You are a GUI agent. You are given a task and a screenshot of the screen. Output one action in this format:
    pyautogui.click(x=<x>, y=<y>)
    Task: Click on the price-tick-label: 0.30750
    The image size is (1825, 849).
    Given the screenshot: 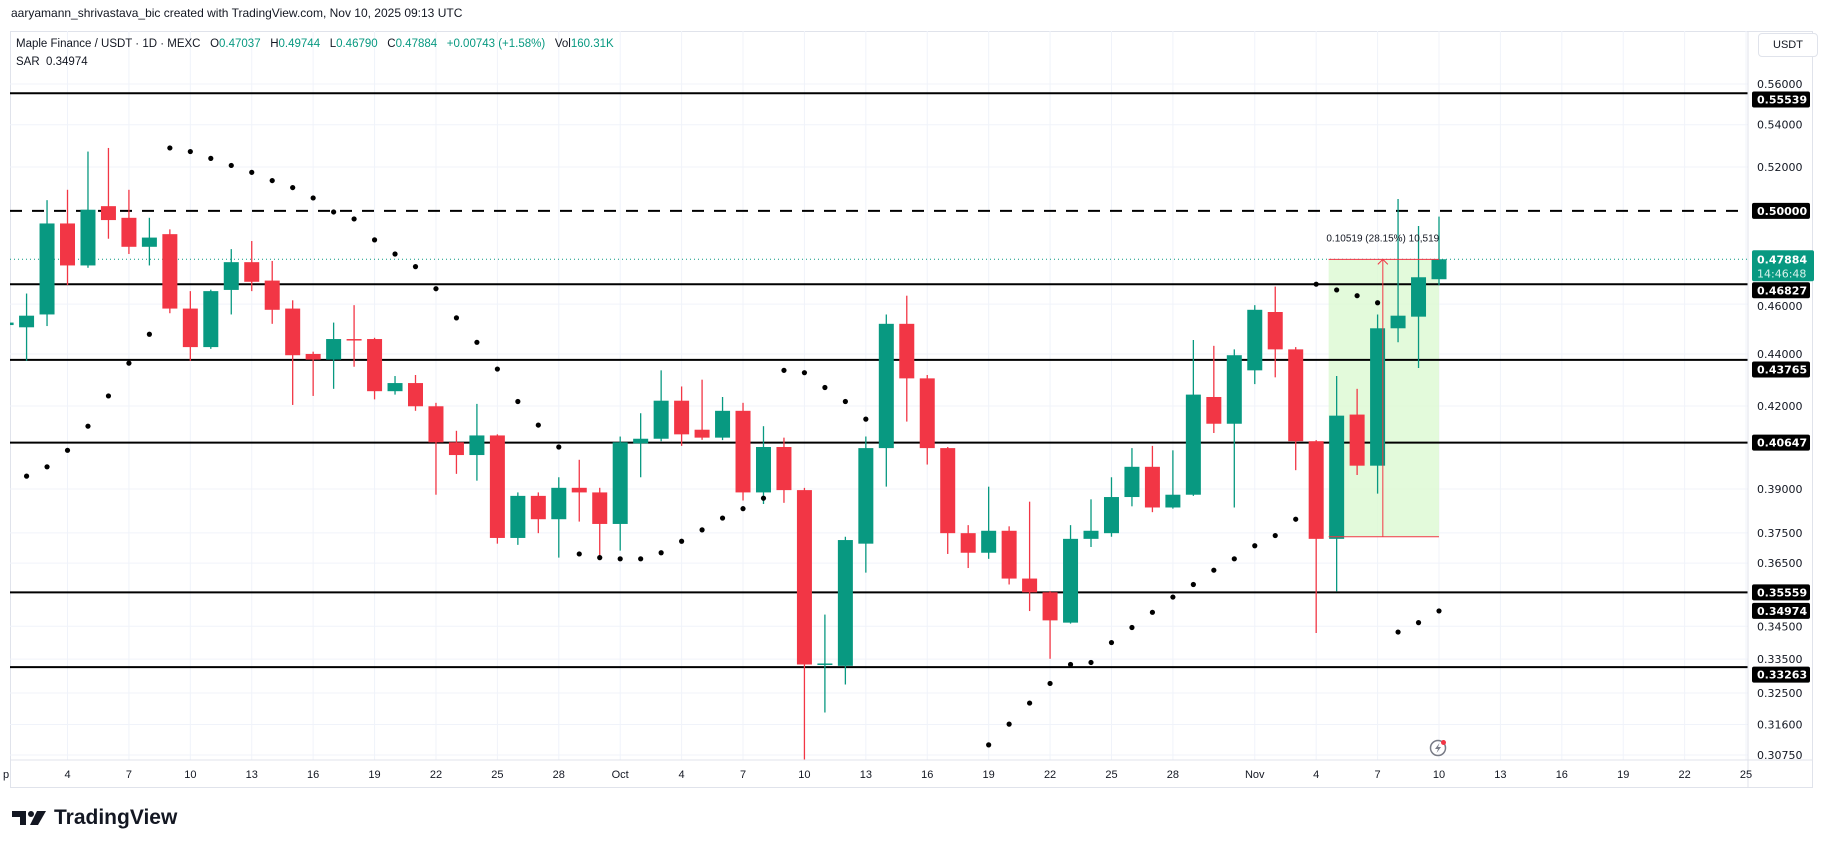 What is the action you would take?
    pyautogui.click(x=1780, y=755)
    